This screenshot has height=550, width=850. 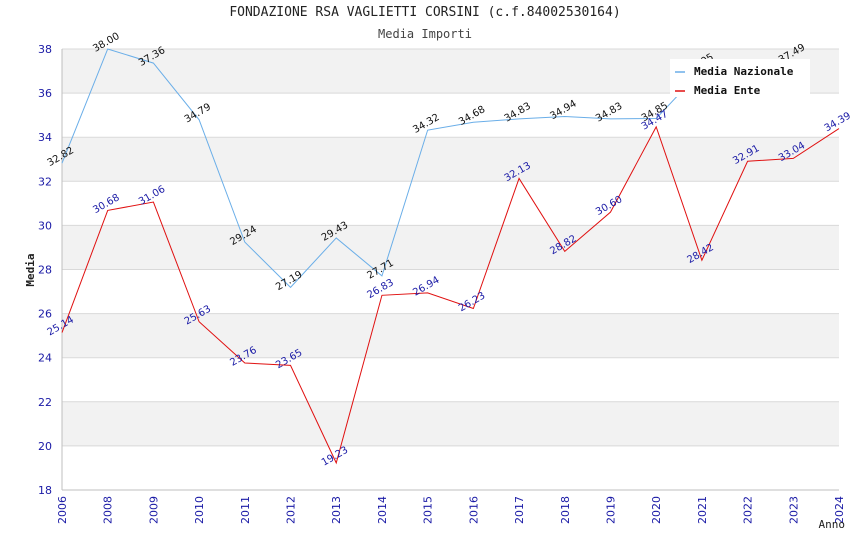 I want to click on y-tick-label: 24, so click(x=45, y=358).